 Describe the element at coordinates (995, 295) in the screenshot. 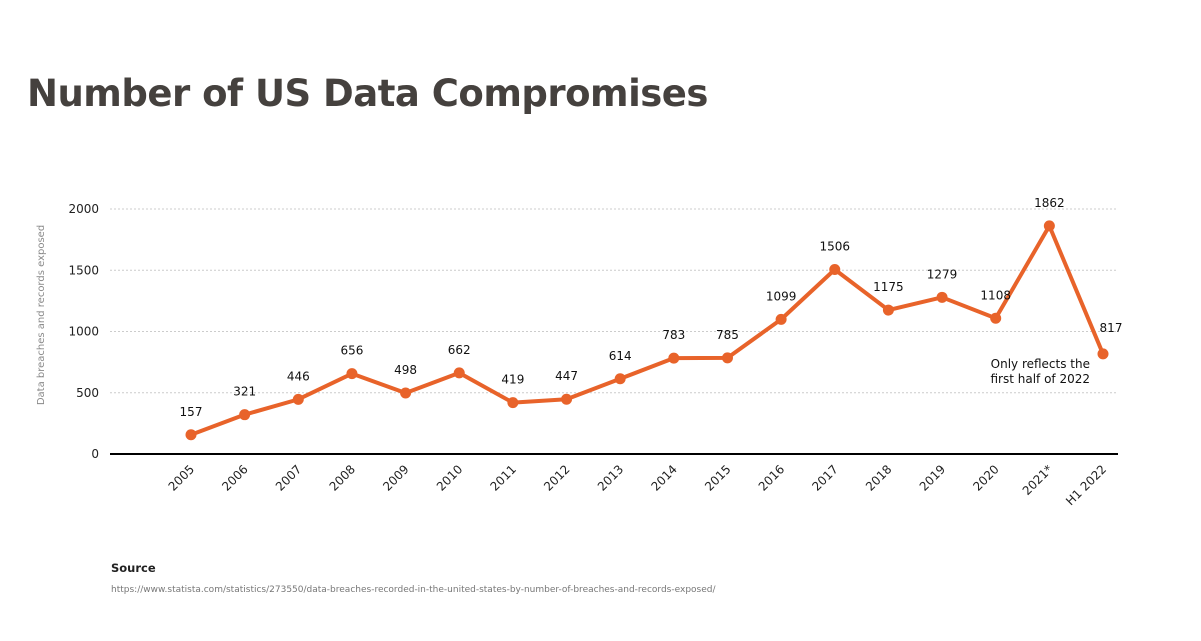

I see `data-label: 1108` at that location.